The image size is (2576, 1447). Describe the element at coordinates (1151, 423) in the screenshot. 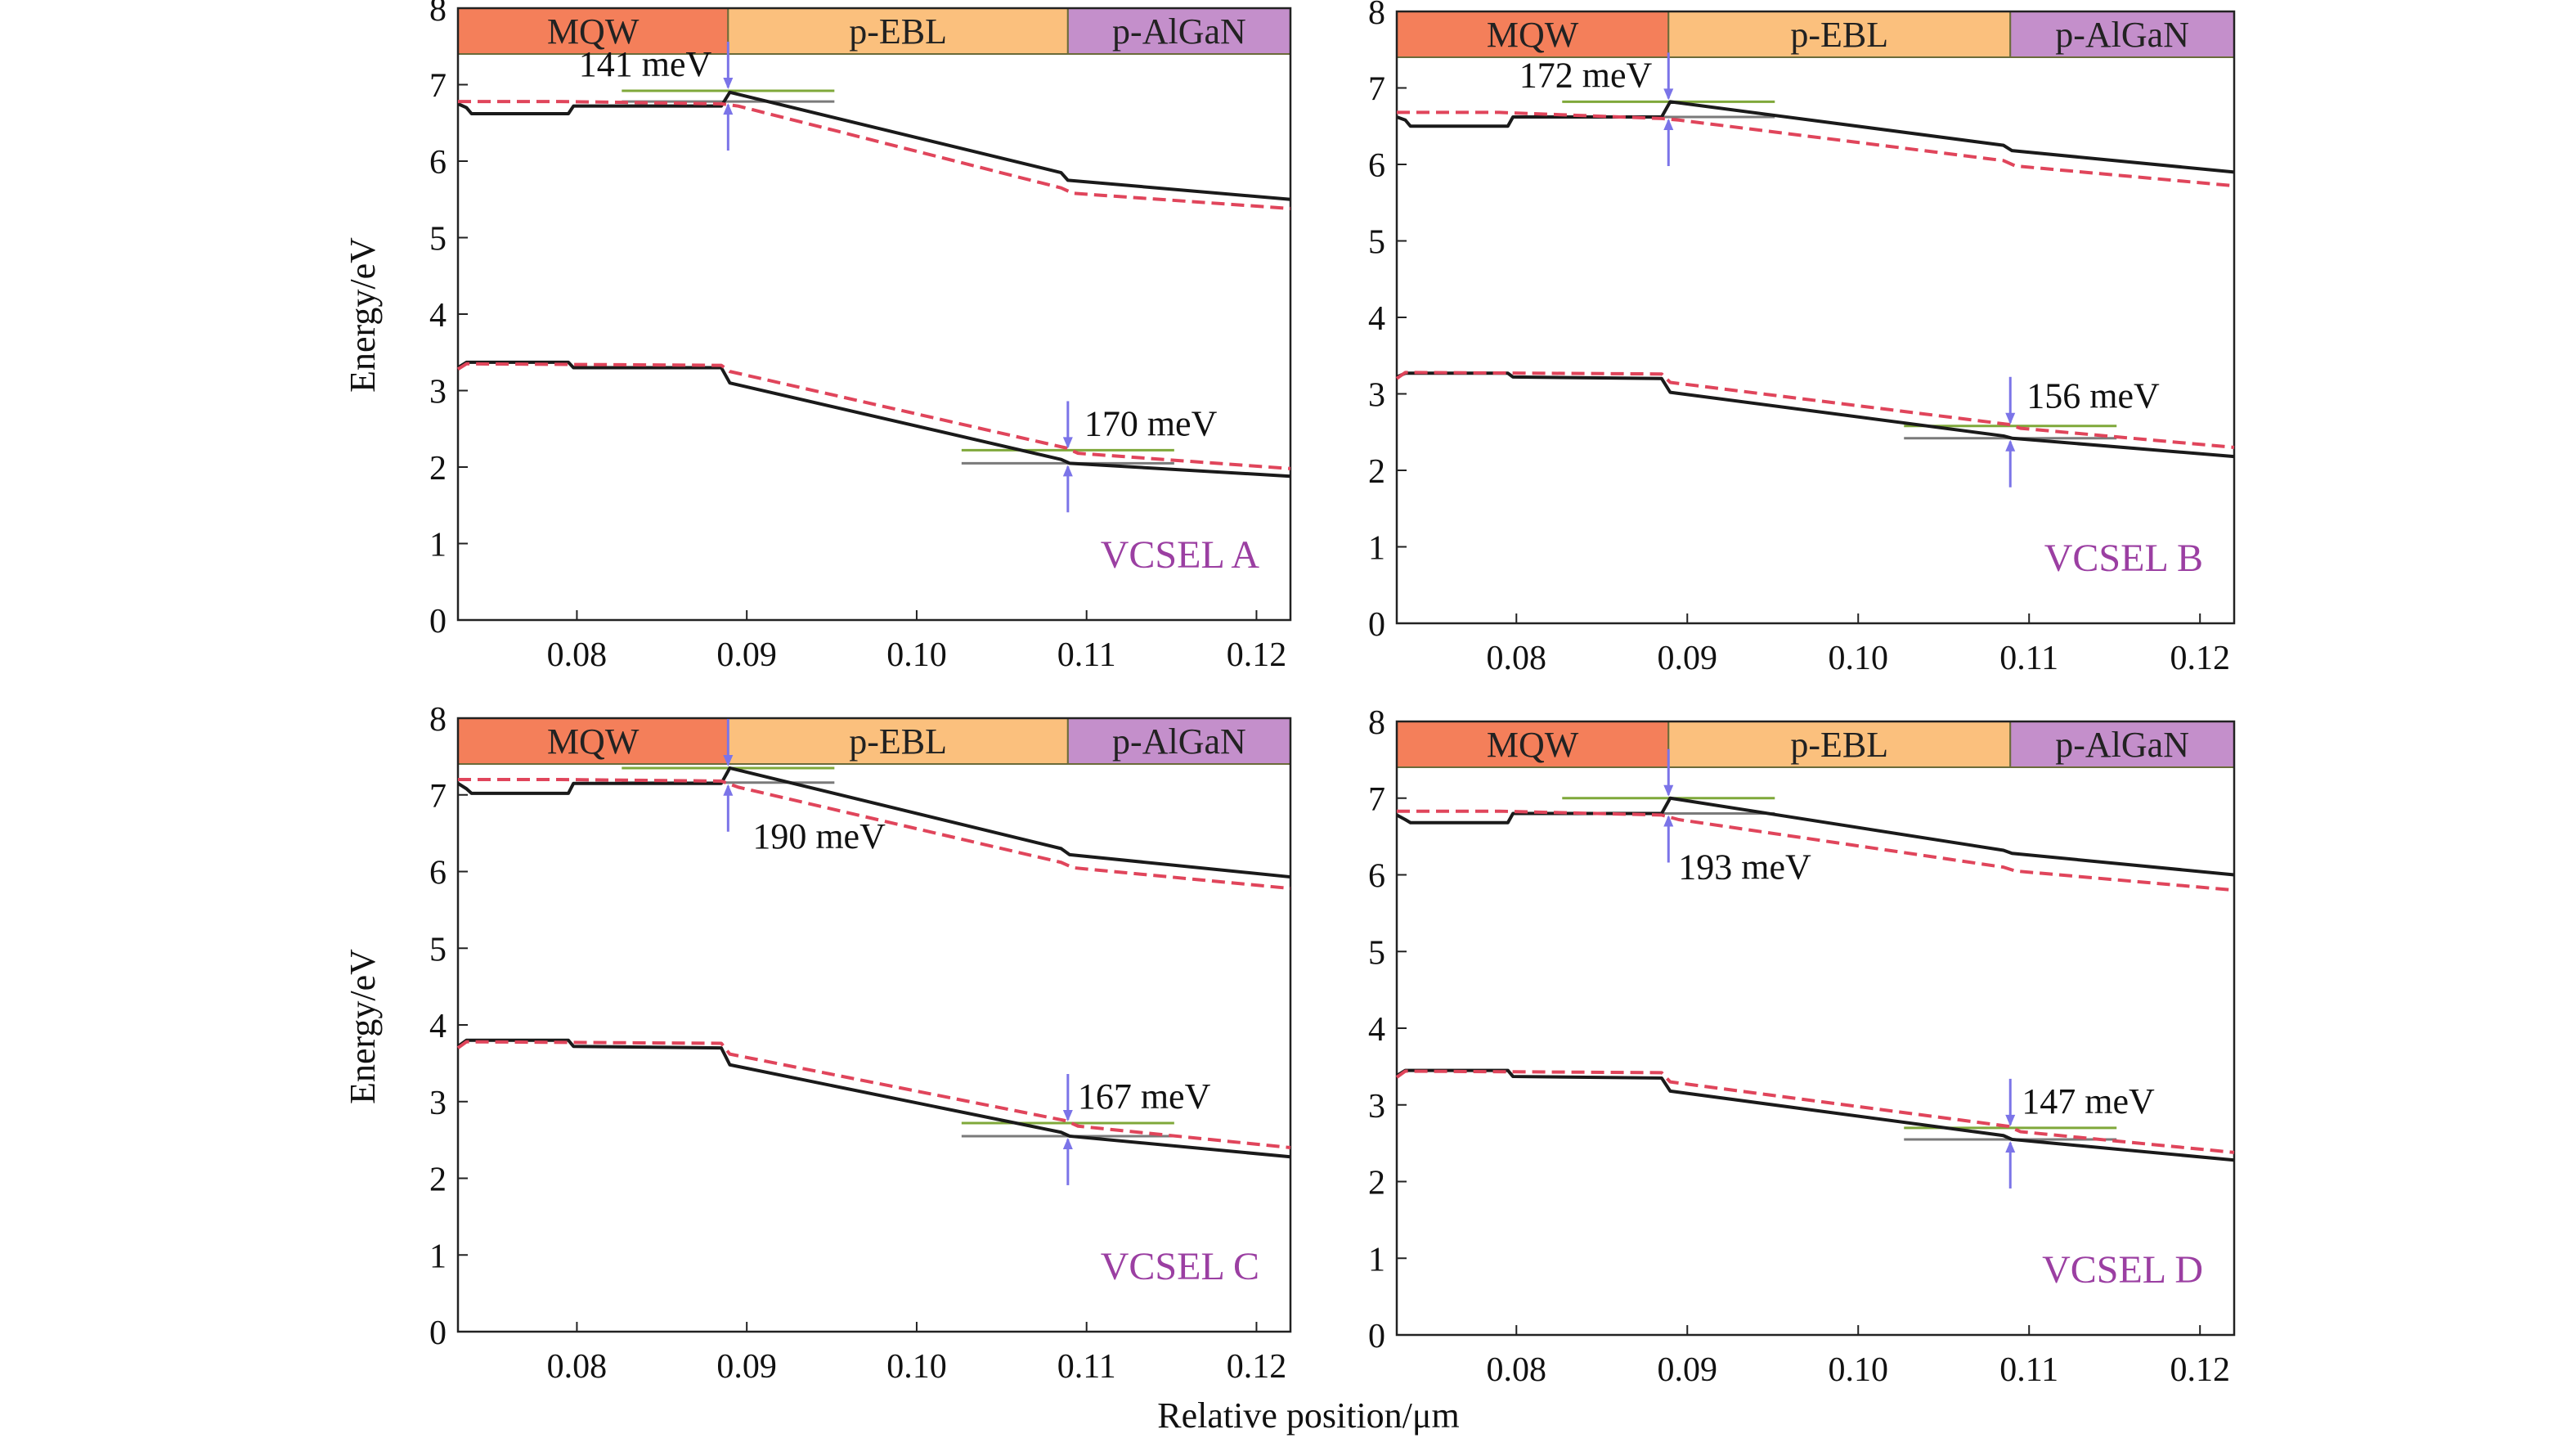

I see `annotation-label: 170 meV` at that location.